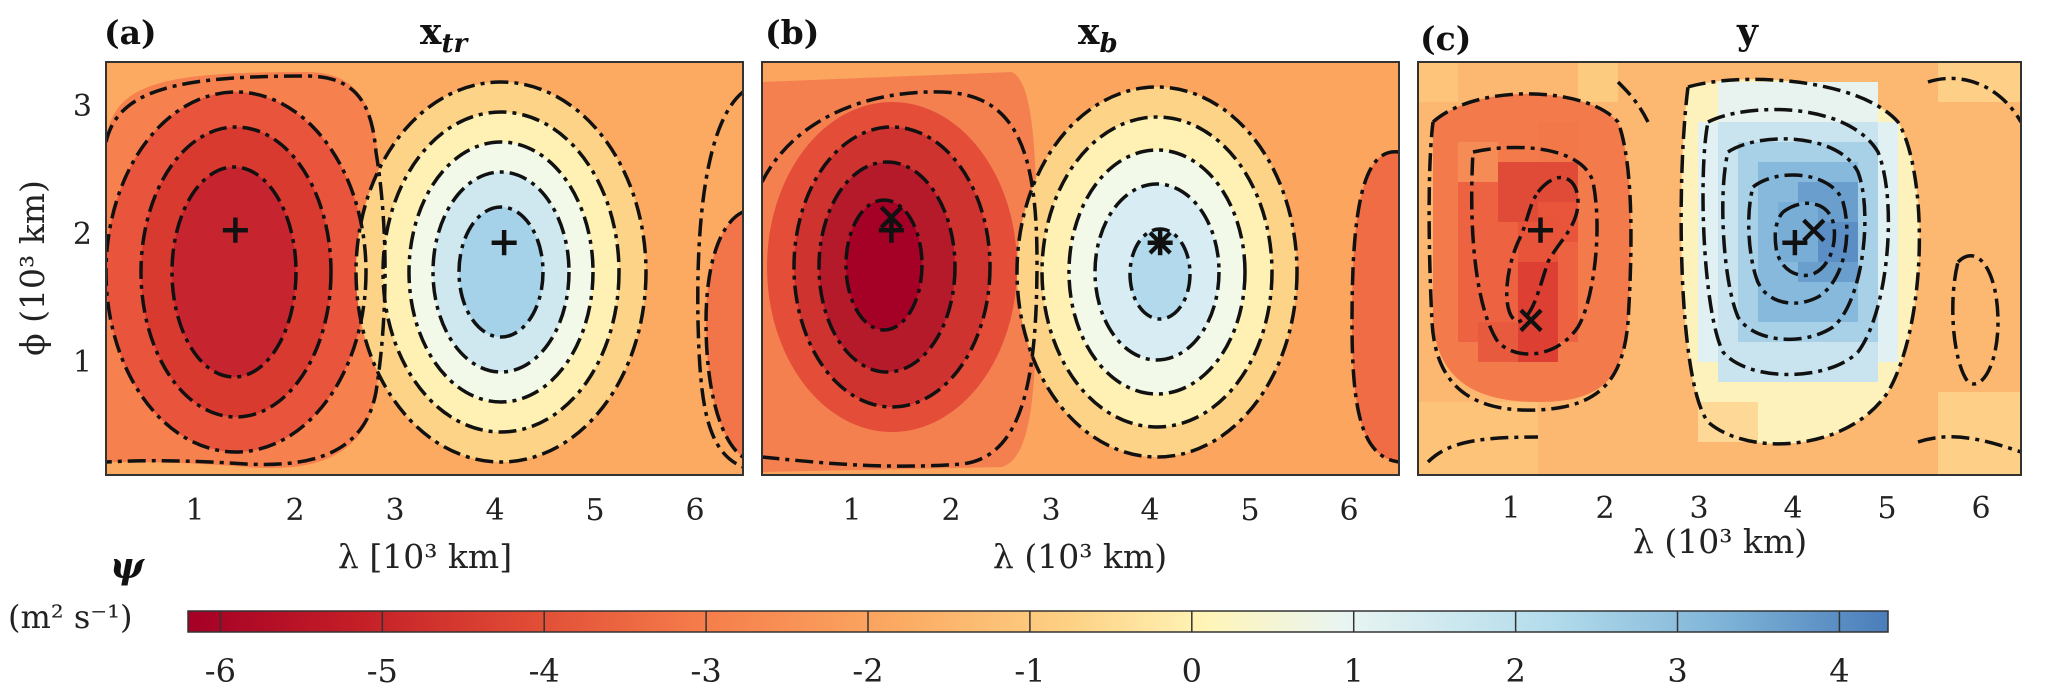  Describe the element at coordinates (82, 362) in the screenshot. I see `panel-a-ytick-1: 1` at that location.